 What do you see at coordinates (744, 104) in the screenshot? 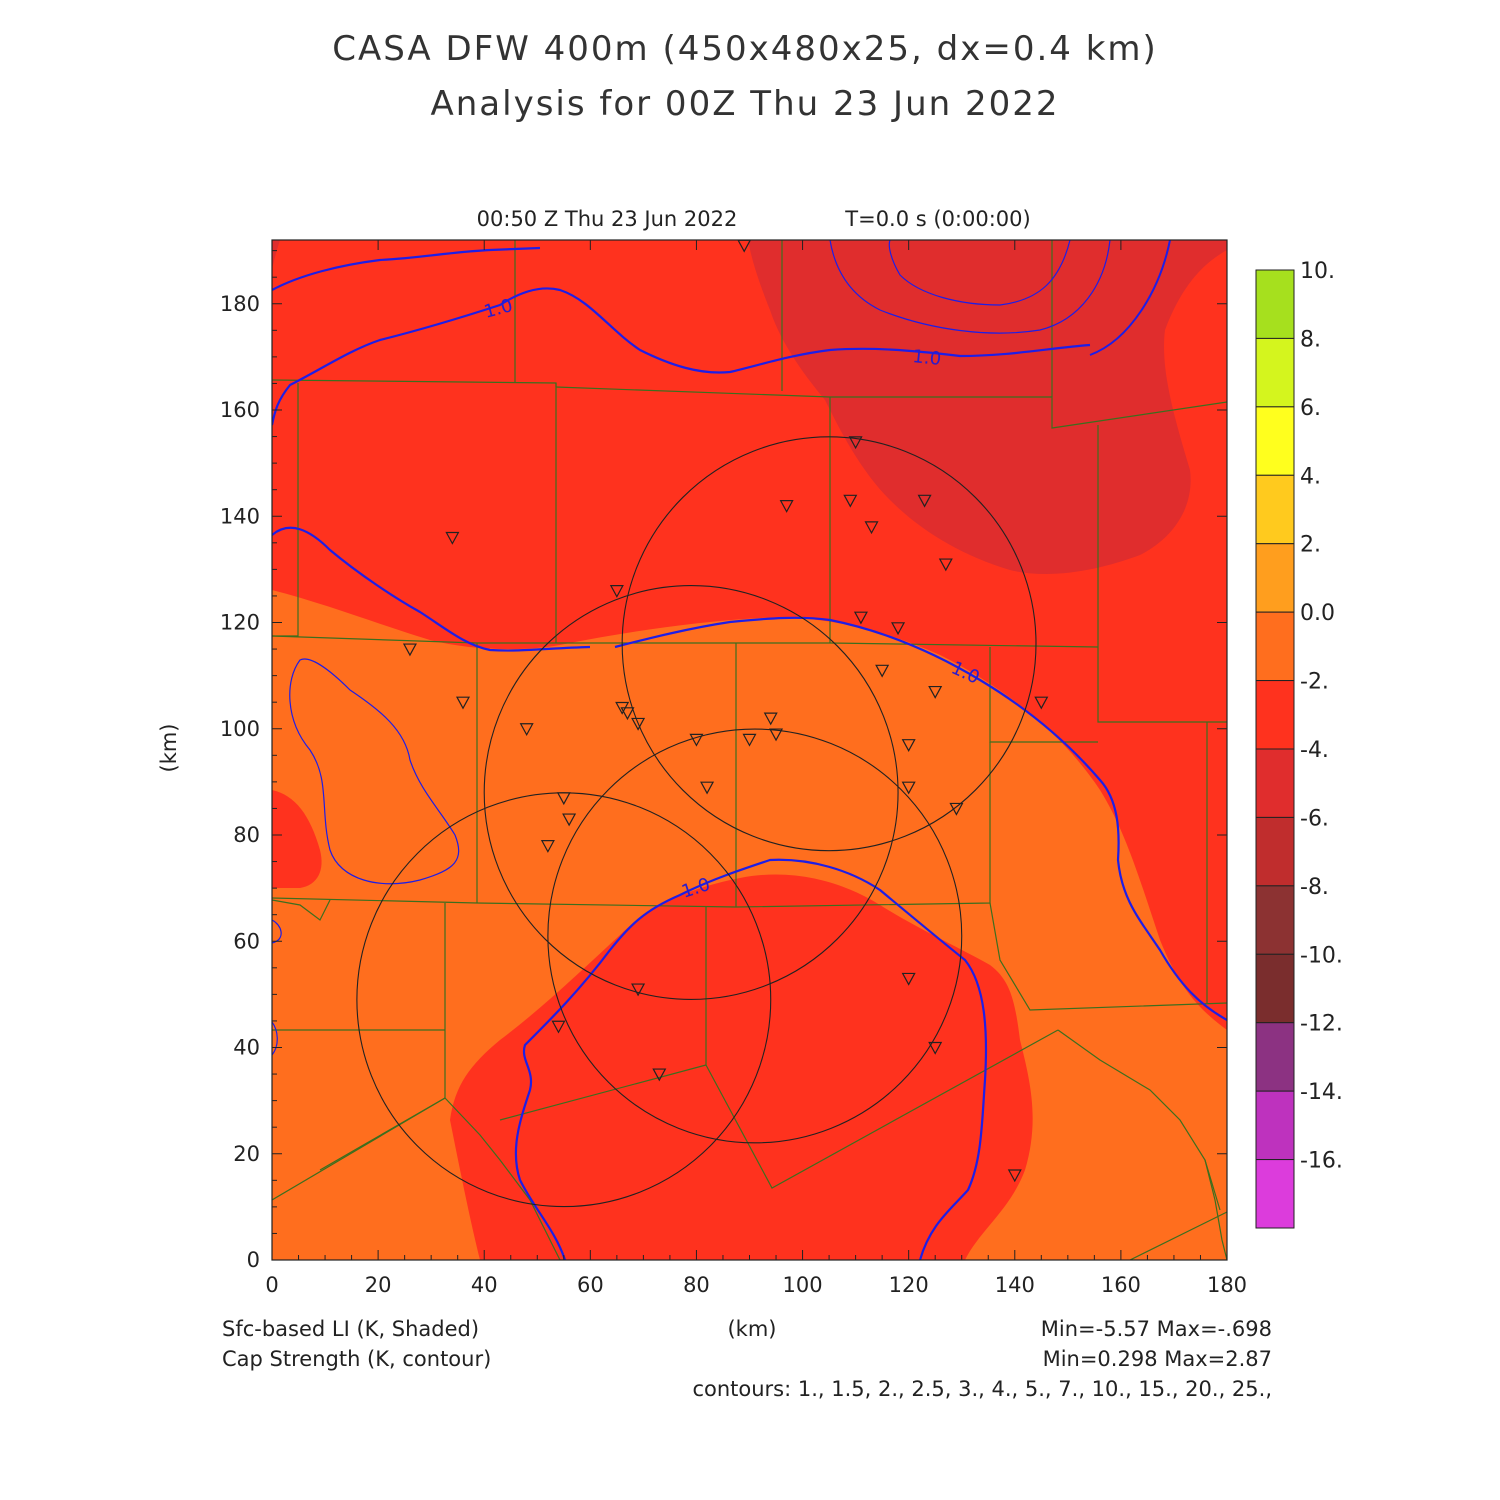
I see `figure-title-line2: Analysis for 00Z Thu 23 Jun 2022` at bounding box center [744, 104].